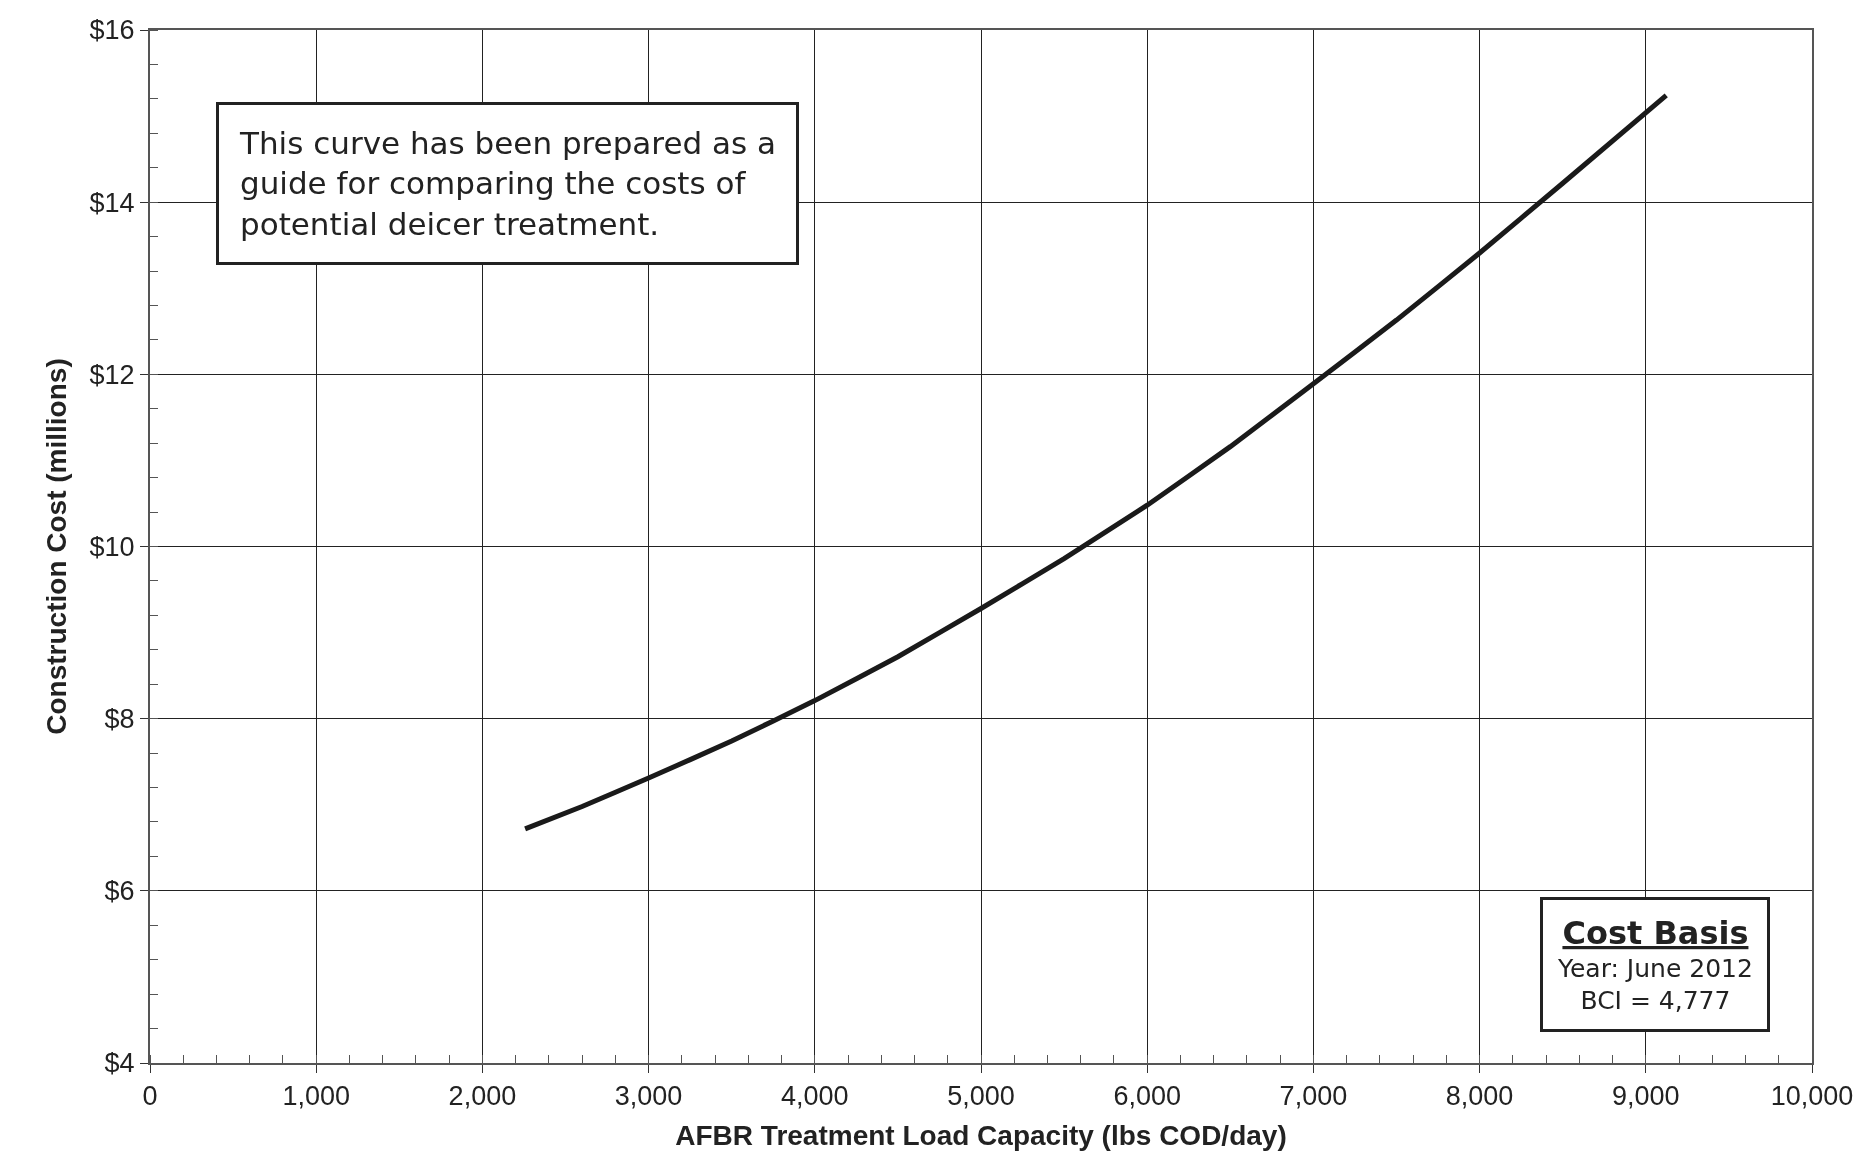 This screenshot has width=1872, height=1173. What do you see at coordinates (316, 1096) in the screenshot?
I see `x-tick-label: 1,000` at bounding box center [316, 1096].